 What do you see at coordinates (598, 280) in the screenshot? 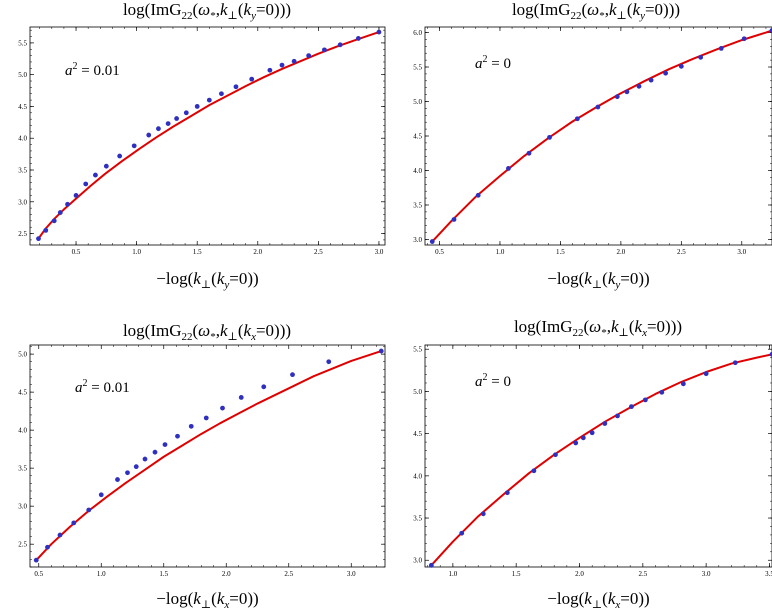
I see `x-axis-label: −log(k⊥(ky=0))` at bounding box center [598, 280].